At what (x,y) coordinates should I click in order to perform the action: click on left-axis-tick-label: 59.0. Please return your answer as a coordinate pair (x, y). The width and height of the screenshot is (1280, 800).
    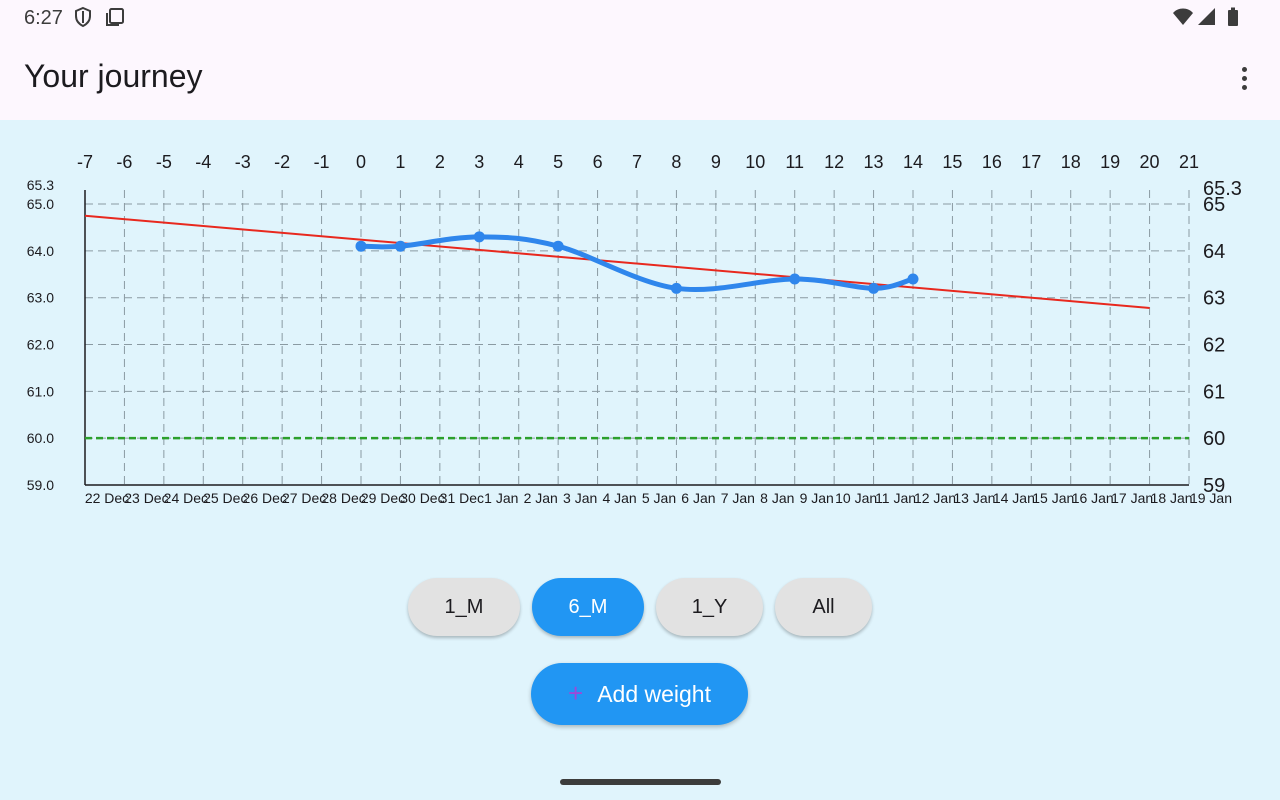
    Looking at the image, I should click on (40, 485).